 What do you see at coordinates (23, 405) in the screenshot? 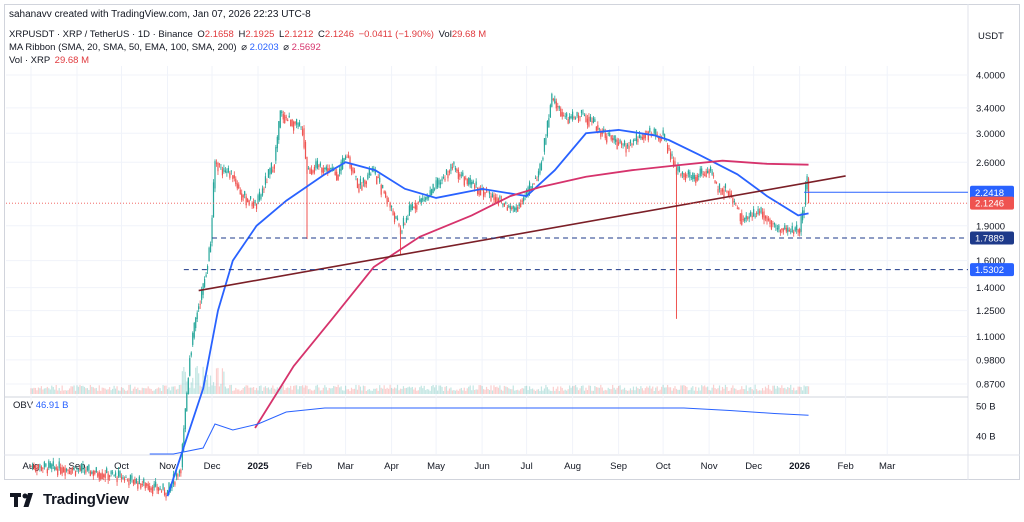
I see `obv-label: OBV` at bounding box center [23, 405].